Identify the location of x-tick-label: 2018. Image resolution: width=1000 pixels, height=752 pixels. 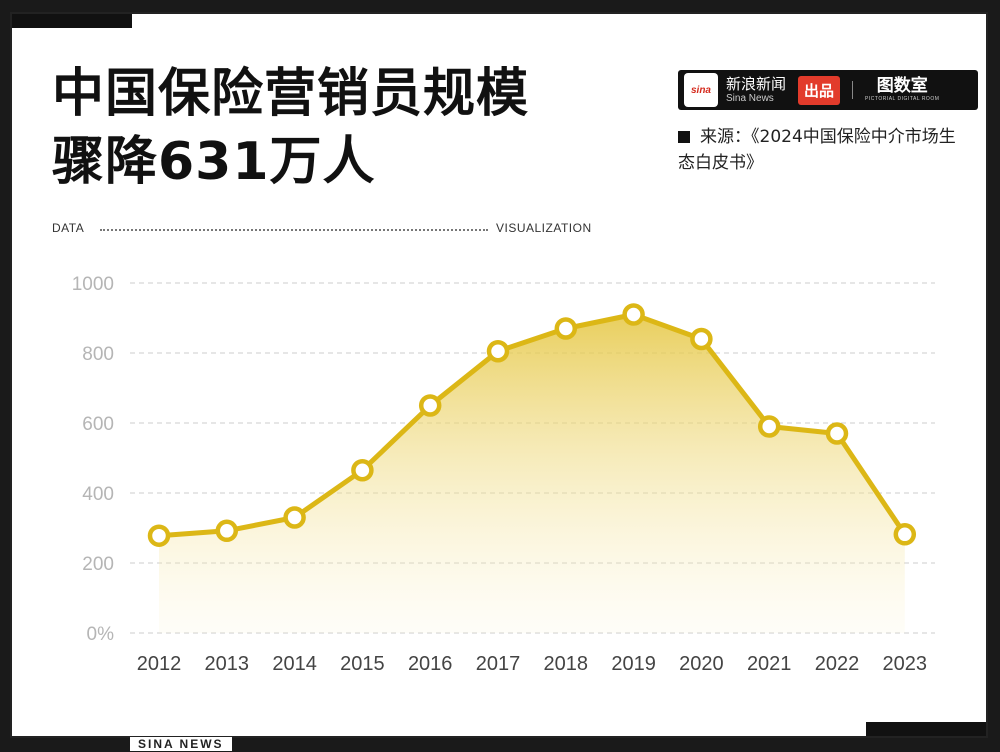
(566, 664).